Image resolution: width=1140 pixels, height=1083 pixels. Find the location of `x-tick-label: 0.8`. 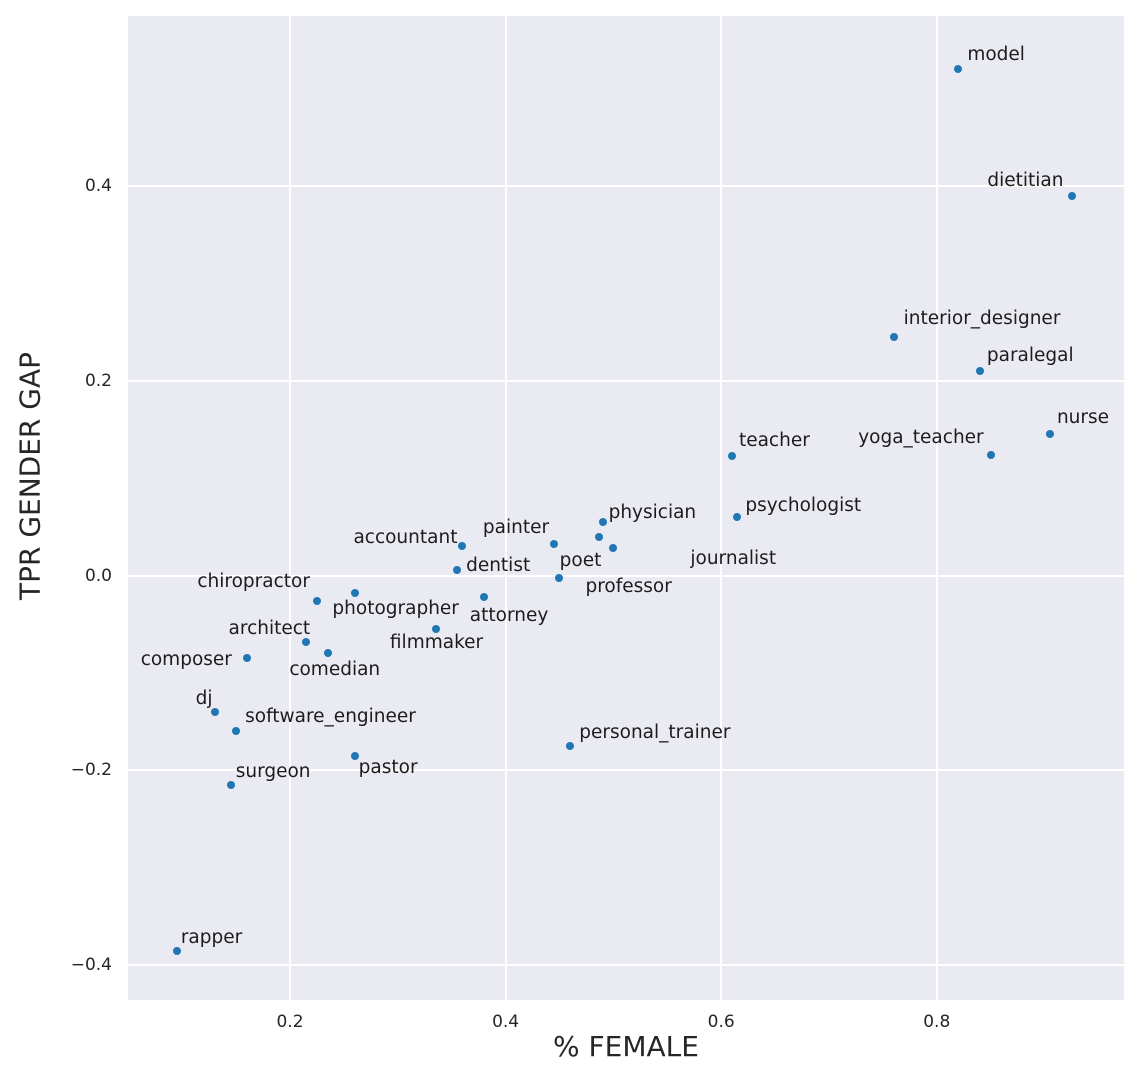

x-tick-label: 0.8 is located at coordinates (937, 1022).